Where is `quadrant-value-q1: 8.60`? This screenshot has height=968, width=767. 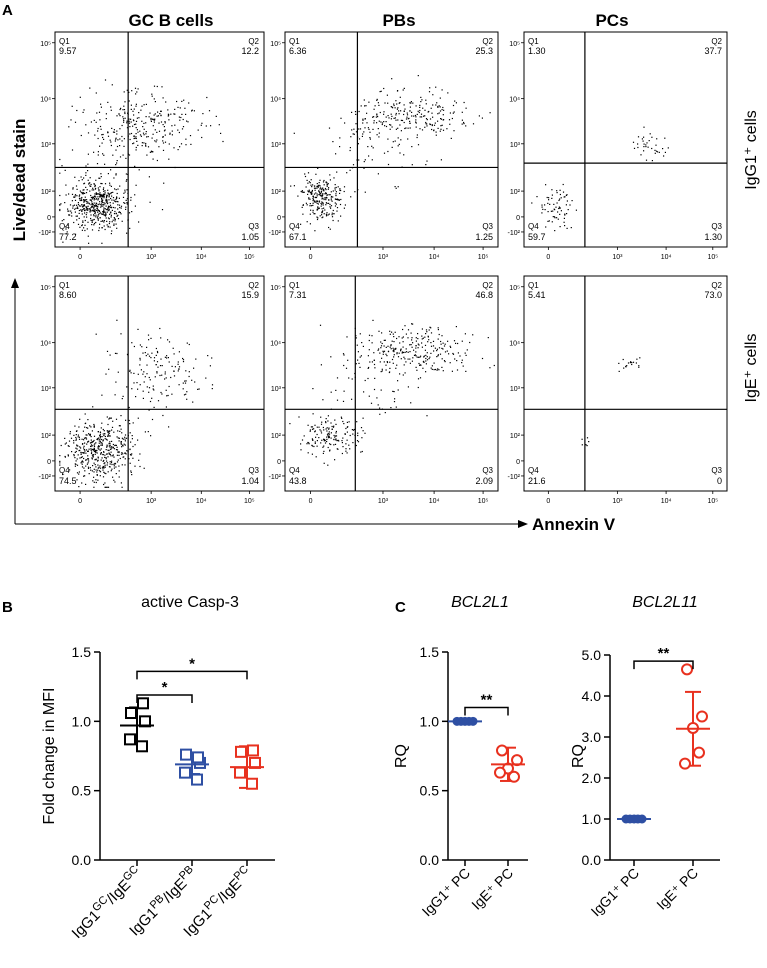 quadrant-value-q1: 8.60 is located at coordinates (68, 295).